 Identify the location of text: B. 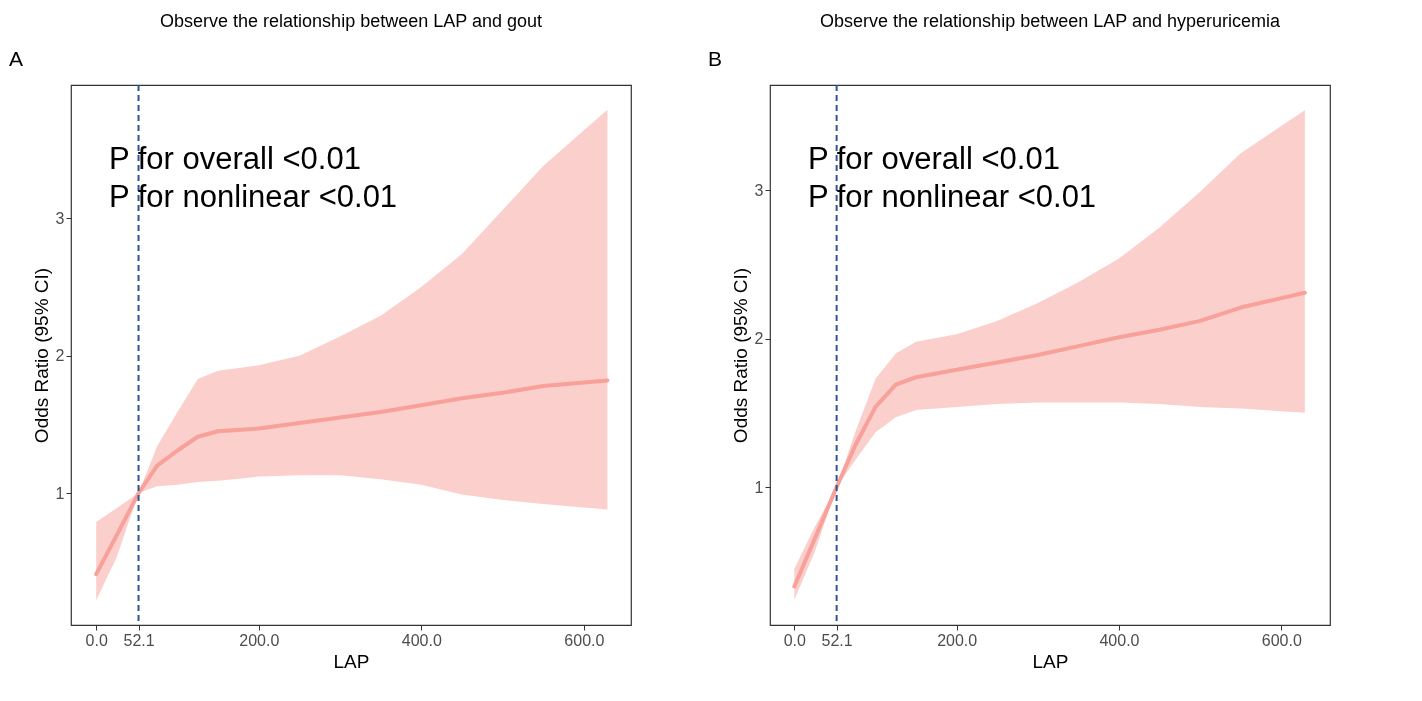
(715, 58).